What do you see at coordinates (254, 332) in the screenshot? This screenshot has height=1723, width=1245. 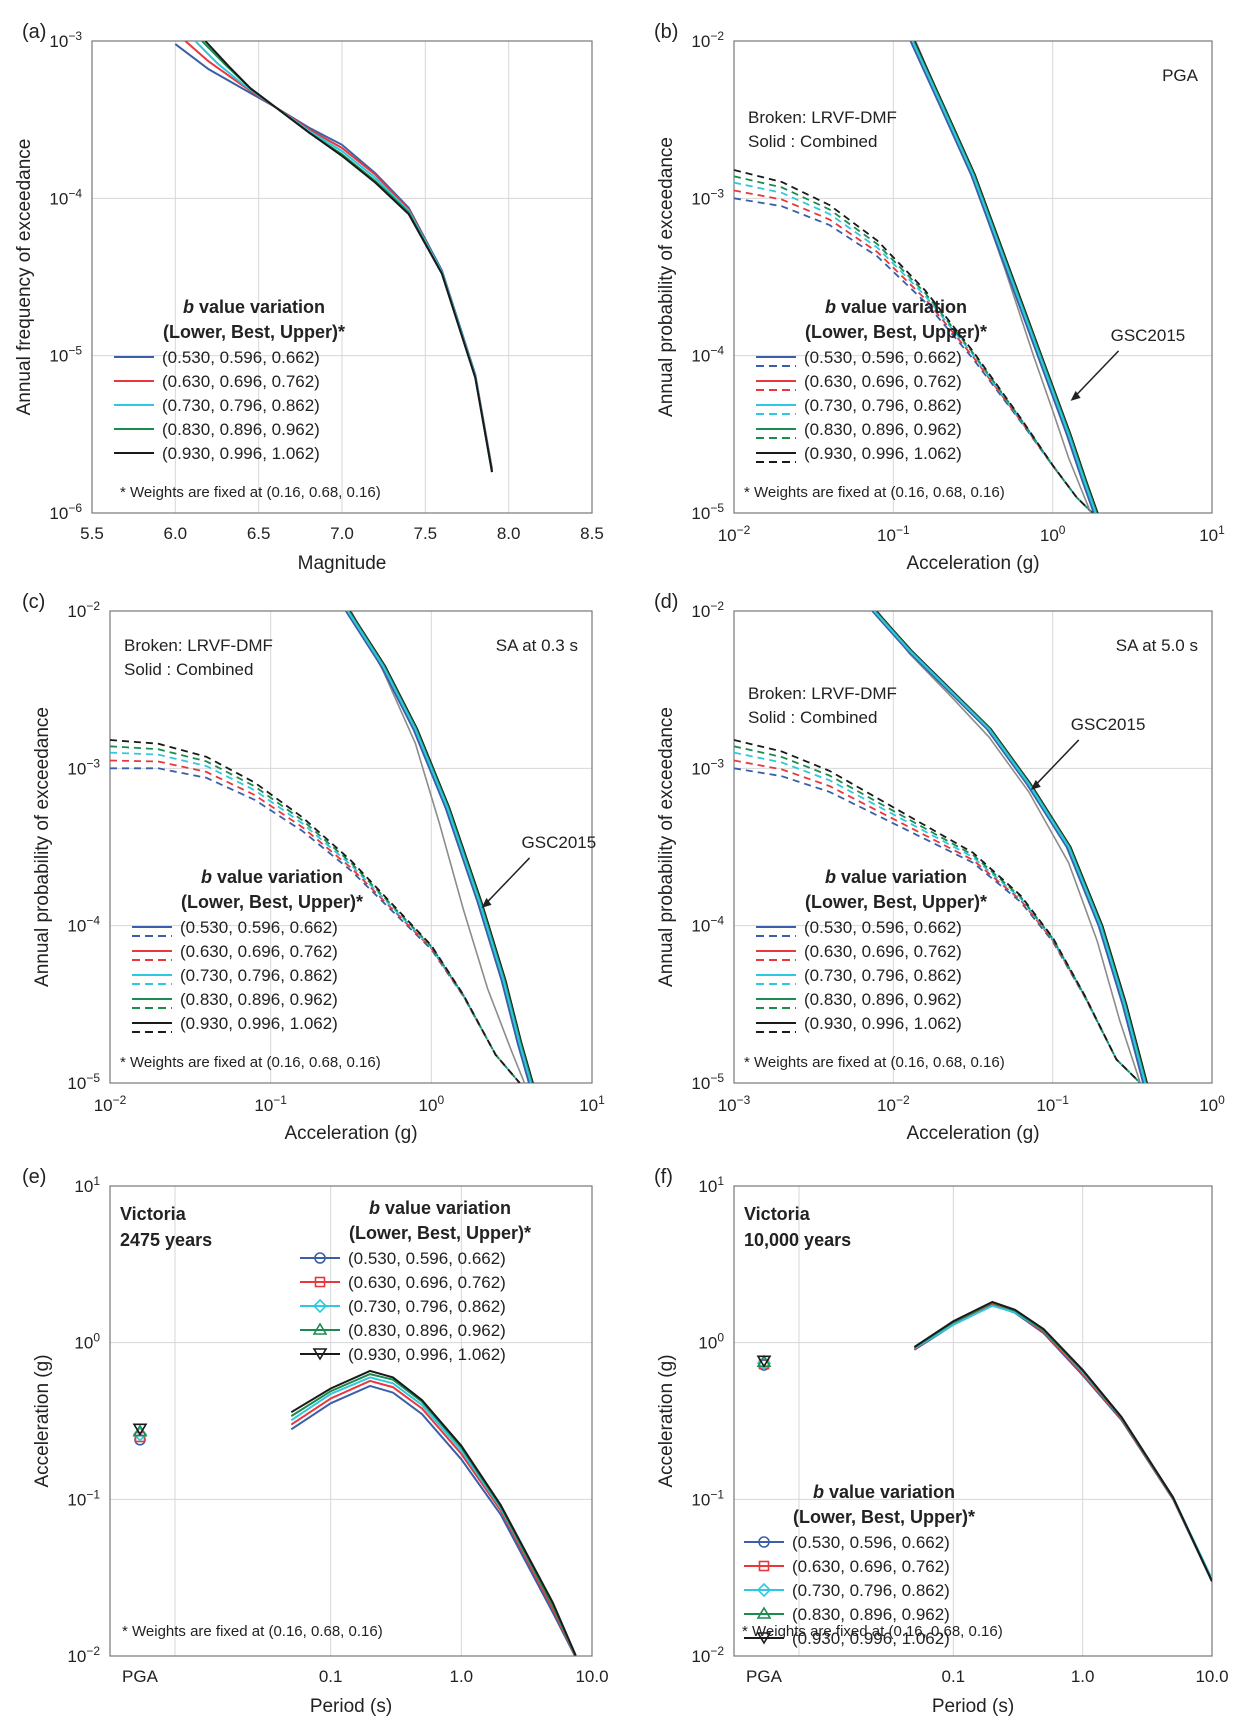 I see `legend-subtitle: (Lower, Best, Upper)*` at bounding box center [254, 332].